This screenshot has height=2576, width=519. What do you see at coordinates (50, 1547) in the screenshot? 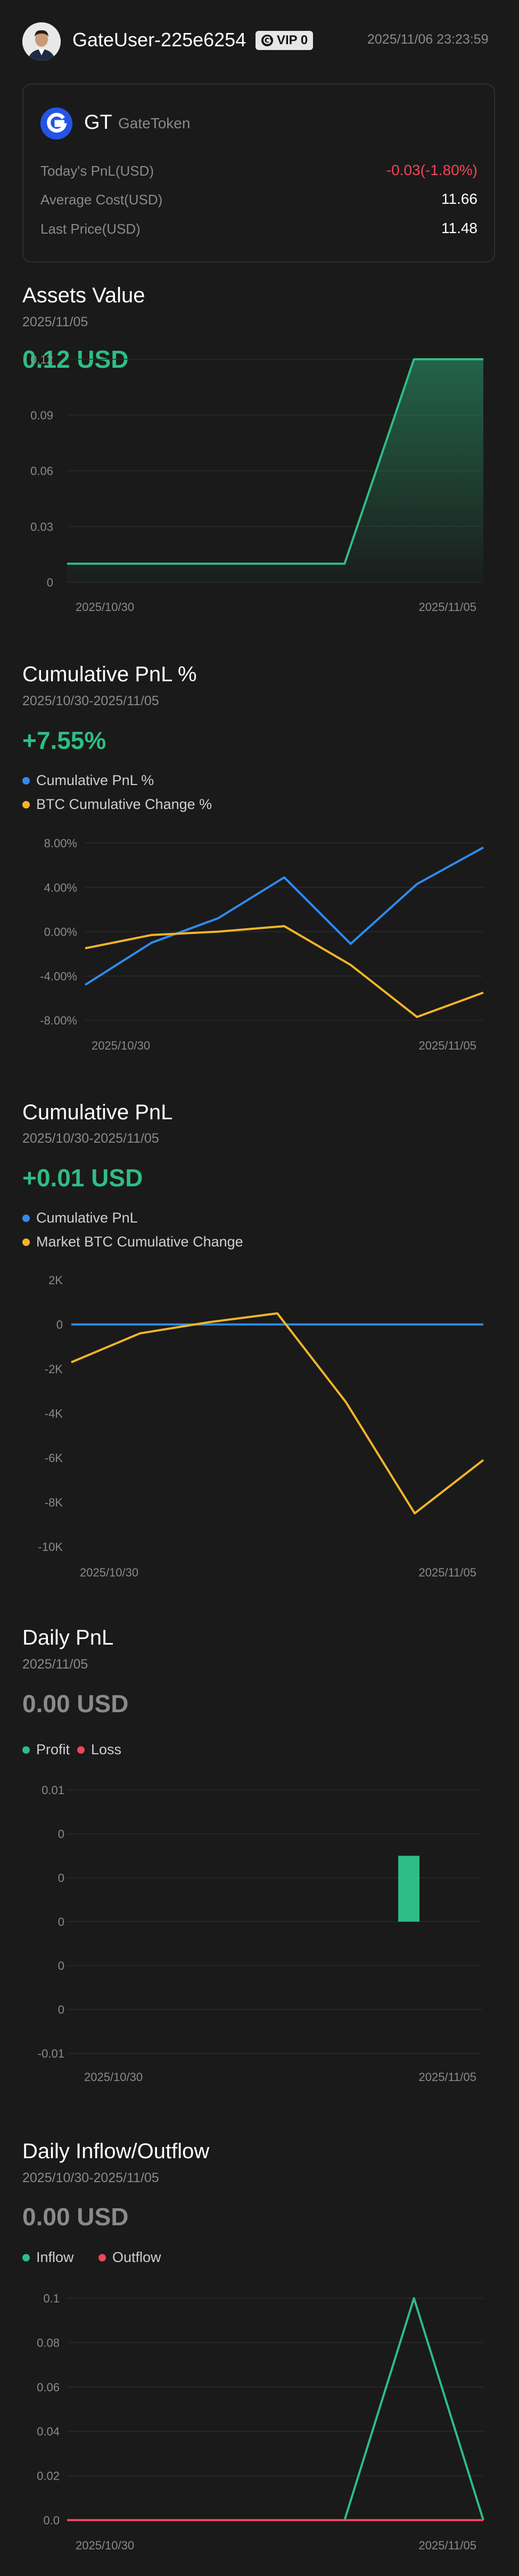
I see `y-tick-label: -10K` at bounding box center [50, 1547].